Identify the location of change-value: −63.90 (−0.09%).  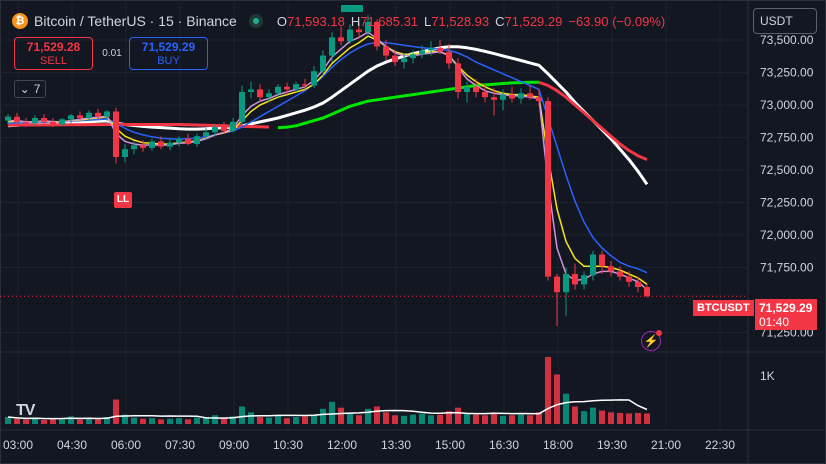
(617, 21).